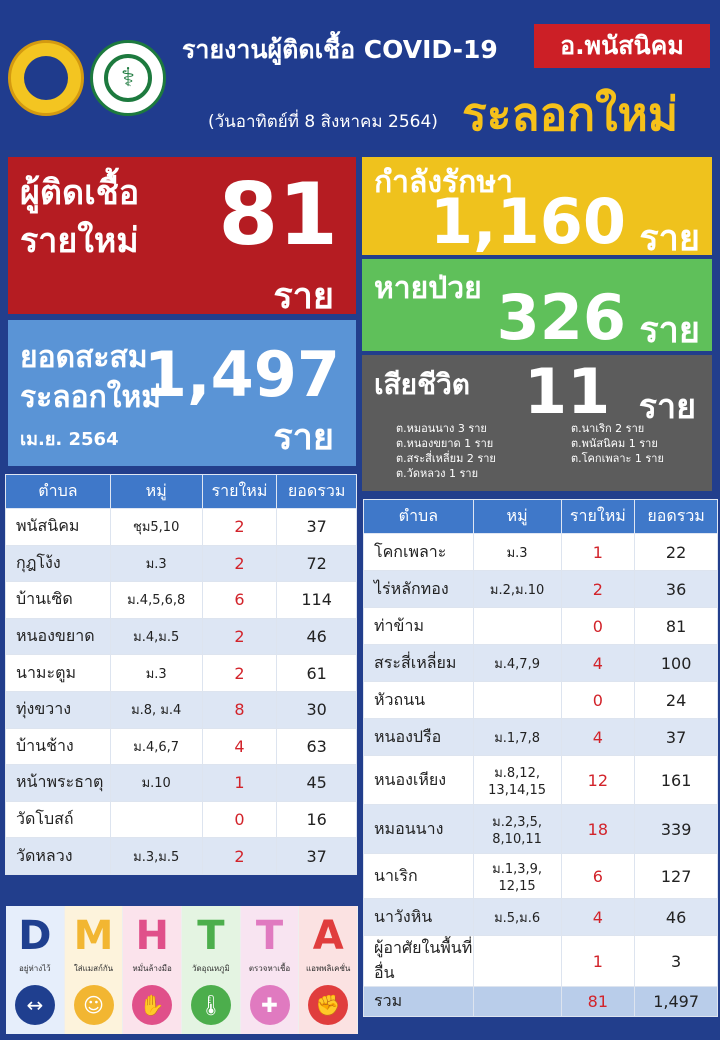 Image resolution: width=720 pixels, height=1040 pixels. What do you see at coordinates (94, 970) in the screenshot?
I see `measure-card: M ใส่แมสก์กัน ☺` at bounding box center [94, 970].